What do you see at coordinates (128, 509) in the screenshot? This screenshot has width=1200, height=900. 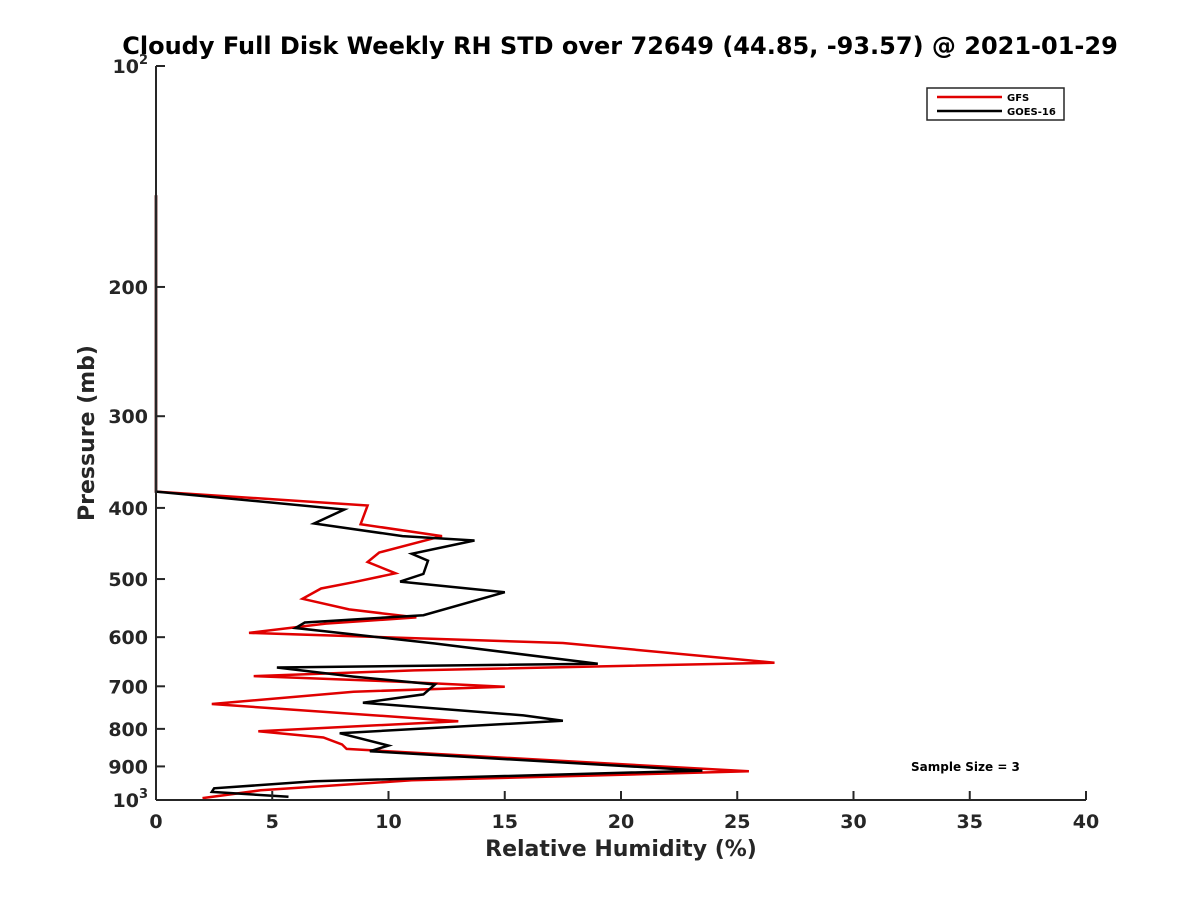 I see `y-tick-label: 400` at bounding box center [128, 509].